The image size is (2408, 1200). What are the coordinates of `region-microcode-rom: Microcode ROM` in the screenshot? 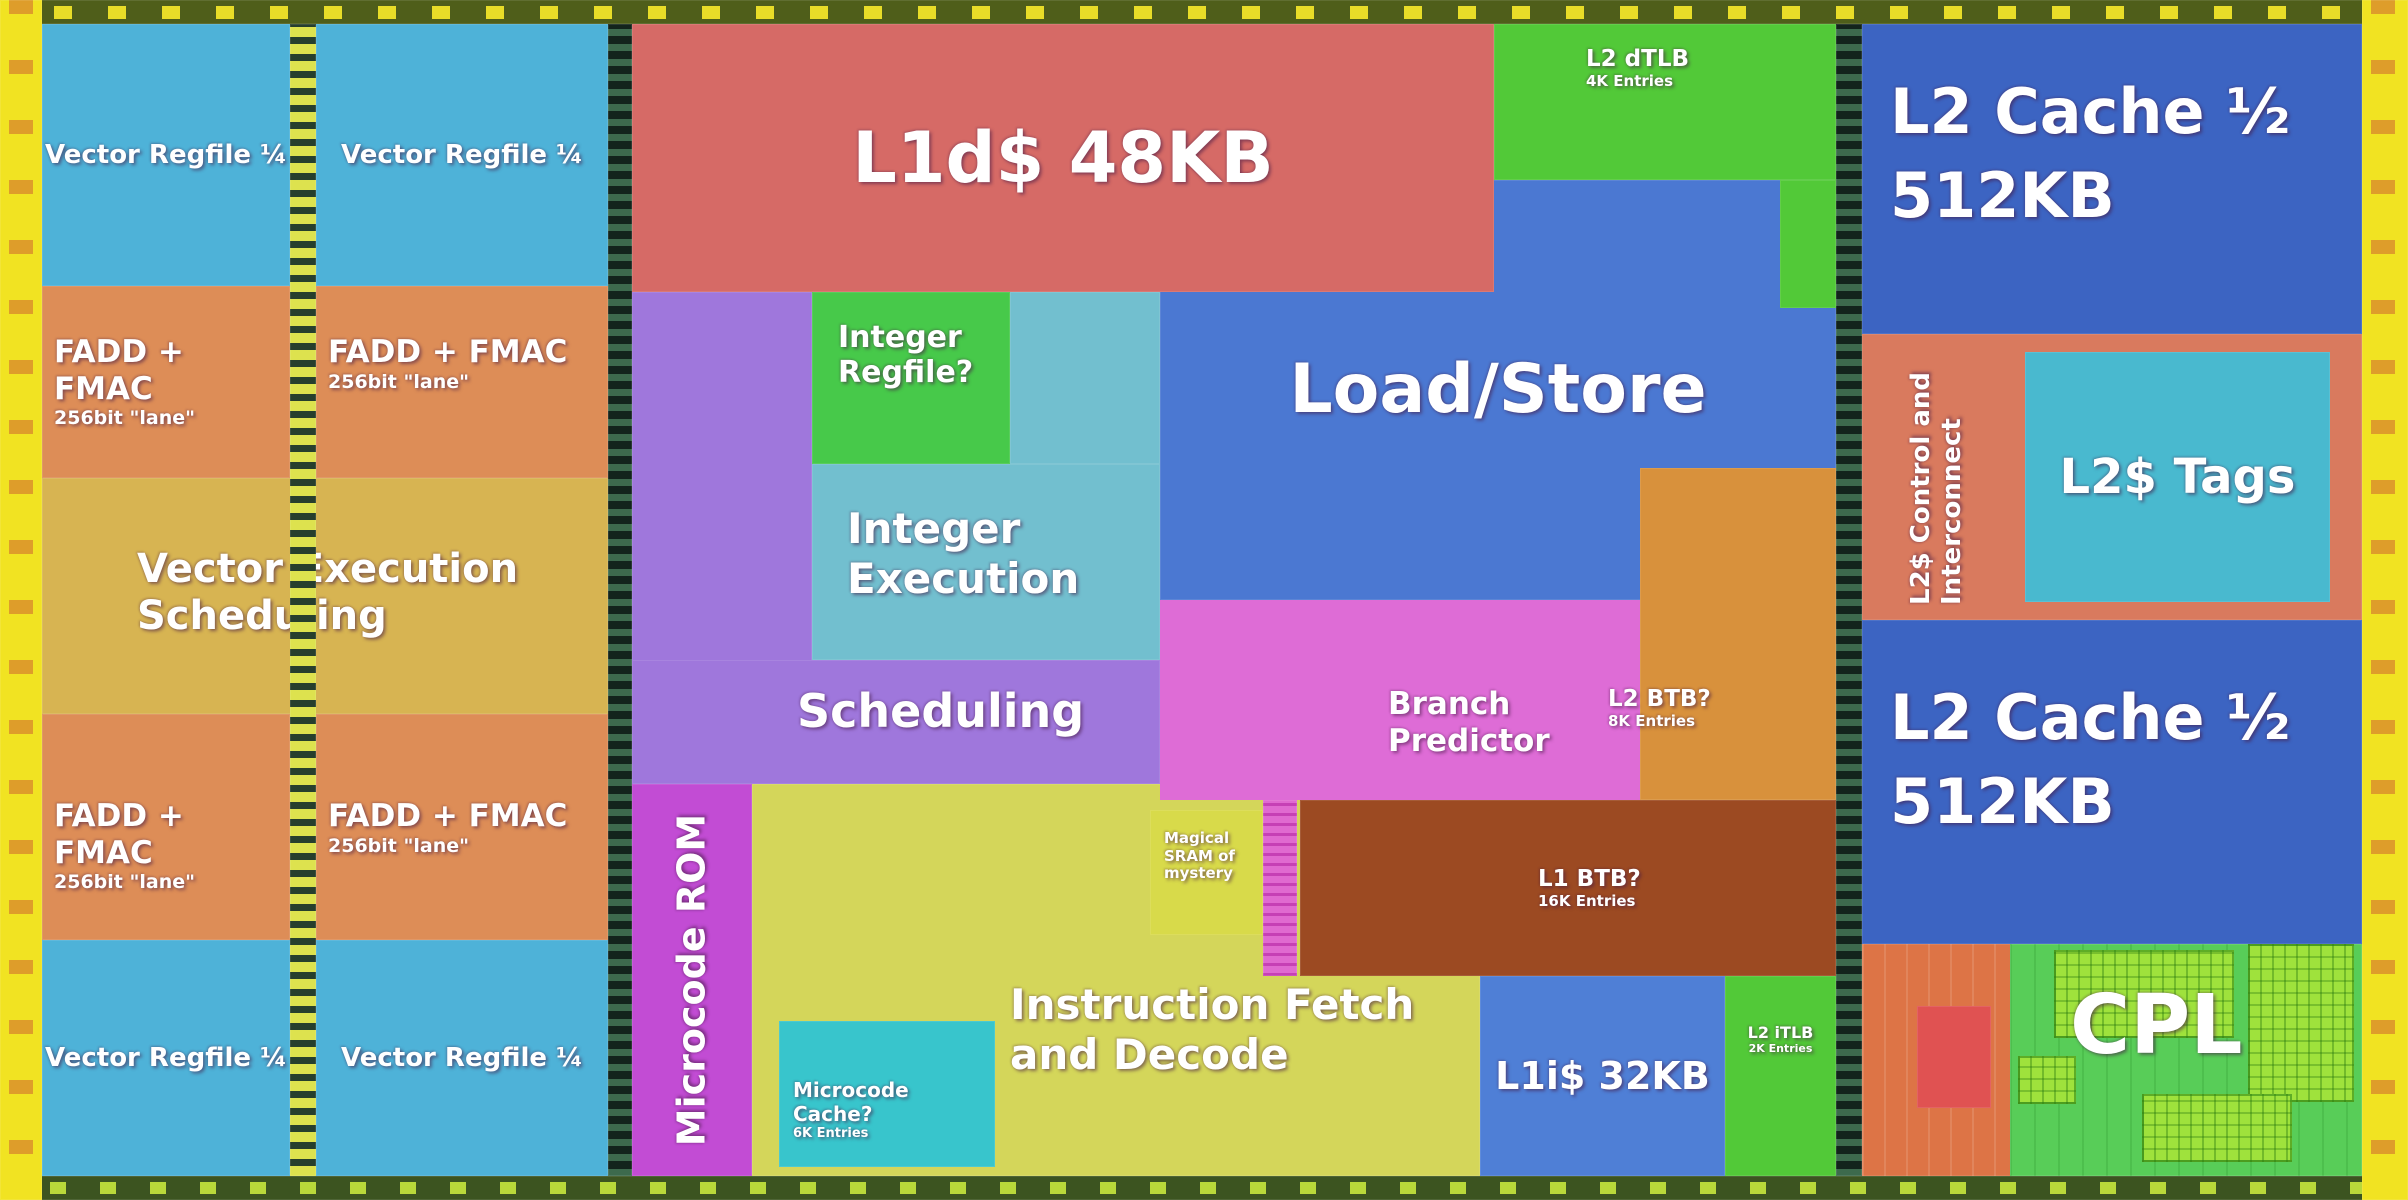 It's located at (692, 980).